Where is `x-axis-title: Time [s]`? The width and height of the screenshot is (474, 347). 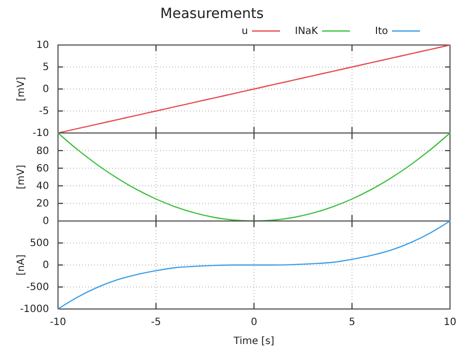
x-axis-title: Time [s] is located at coordinates (253, 341).